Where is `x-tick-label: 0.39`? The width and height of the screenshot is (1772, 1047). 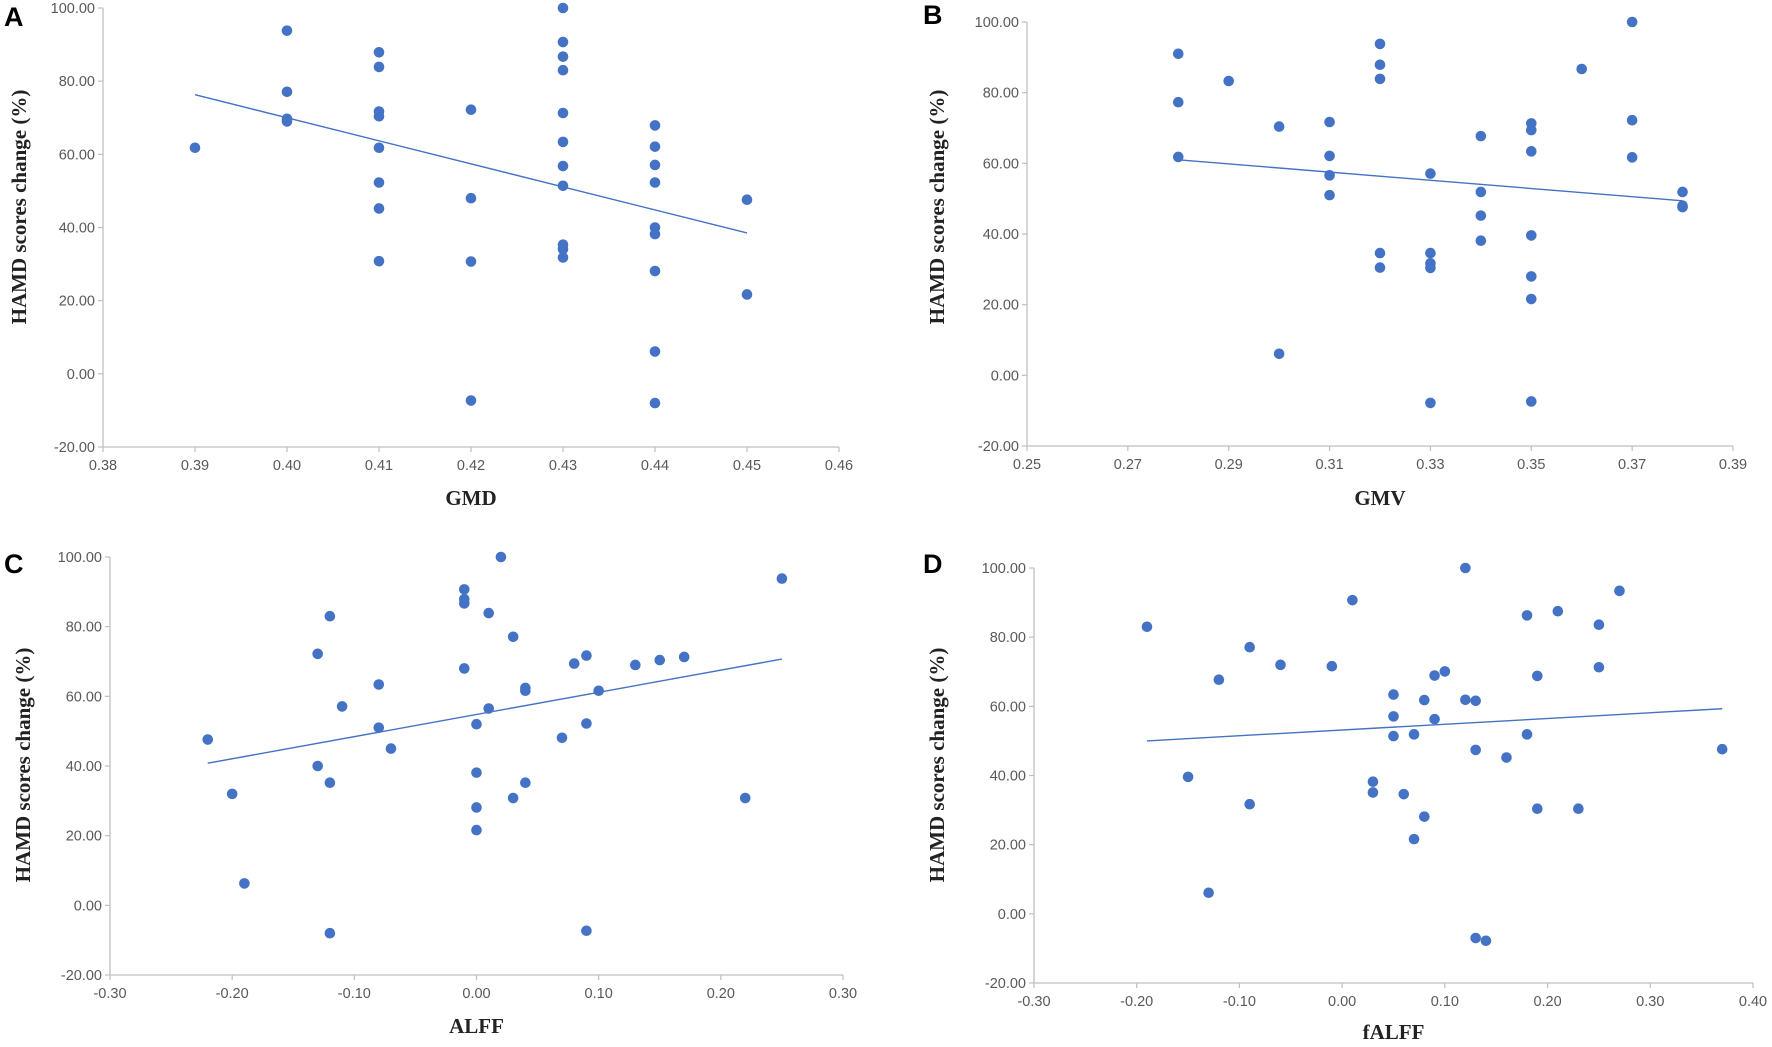 x-tick-label: 0.39 is located at coordinates (1733, 465).